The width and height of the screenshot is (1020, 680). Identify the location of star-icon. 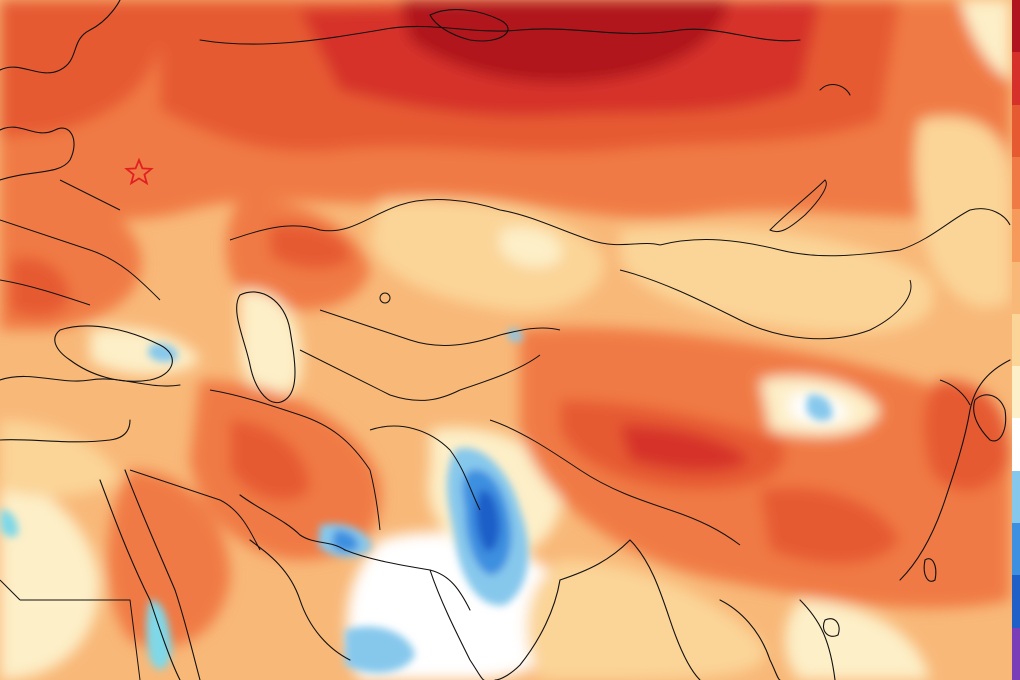
(139, 171).